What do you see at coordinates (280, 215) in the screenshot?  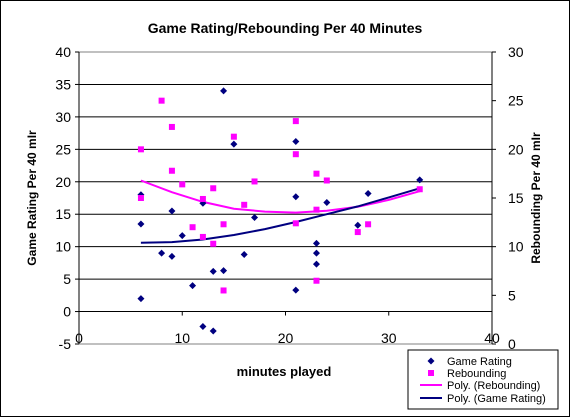 I see `trendline-poly-game-rating` at bounding box center [280, 215].